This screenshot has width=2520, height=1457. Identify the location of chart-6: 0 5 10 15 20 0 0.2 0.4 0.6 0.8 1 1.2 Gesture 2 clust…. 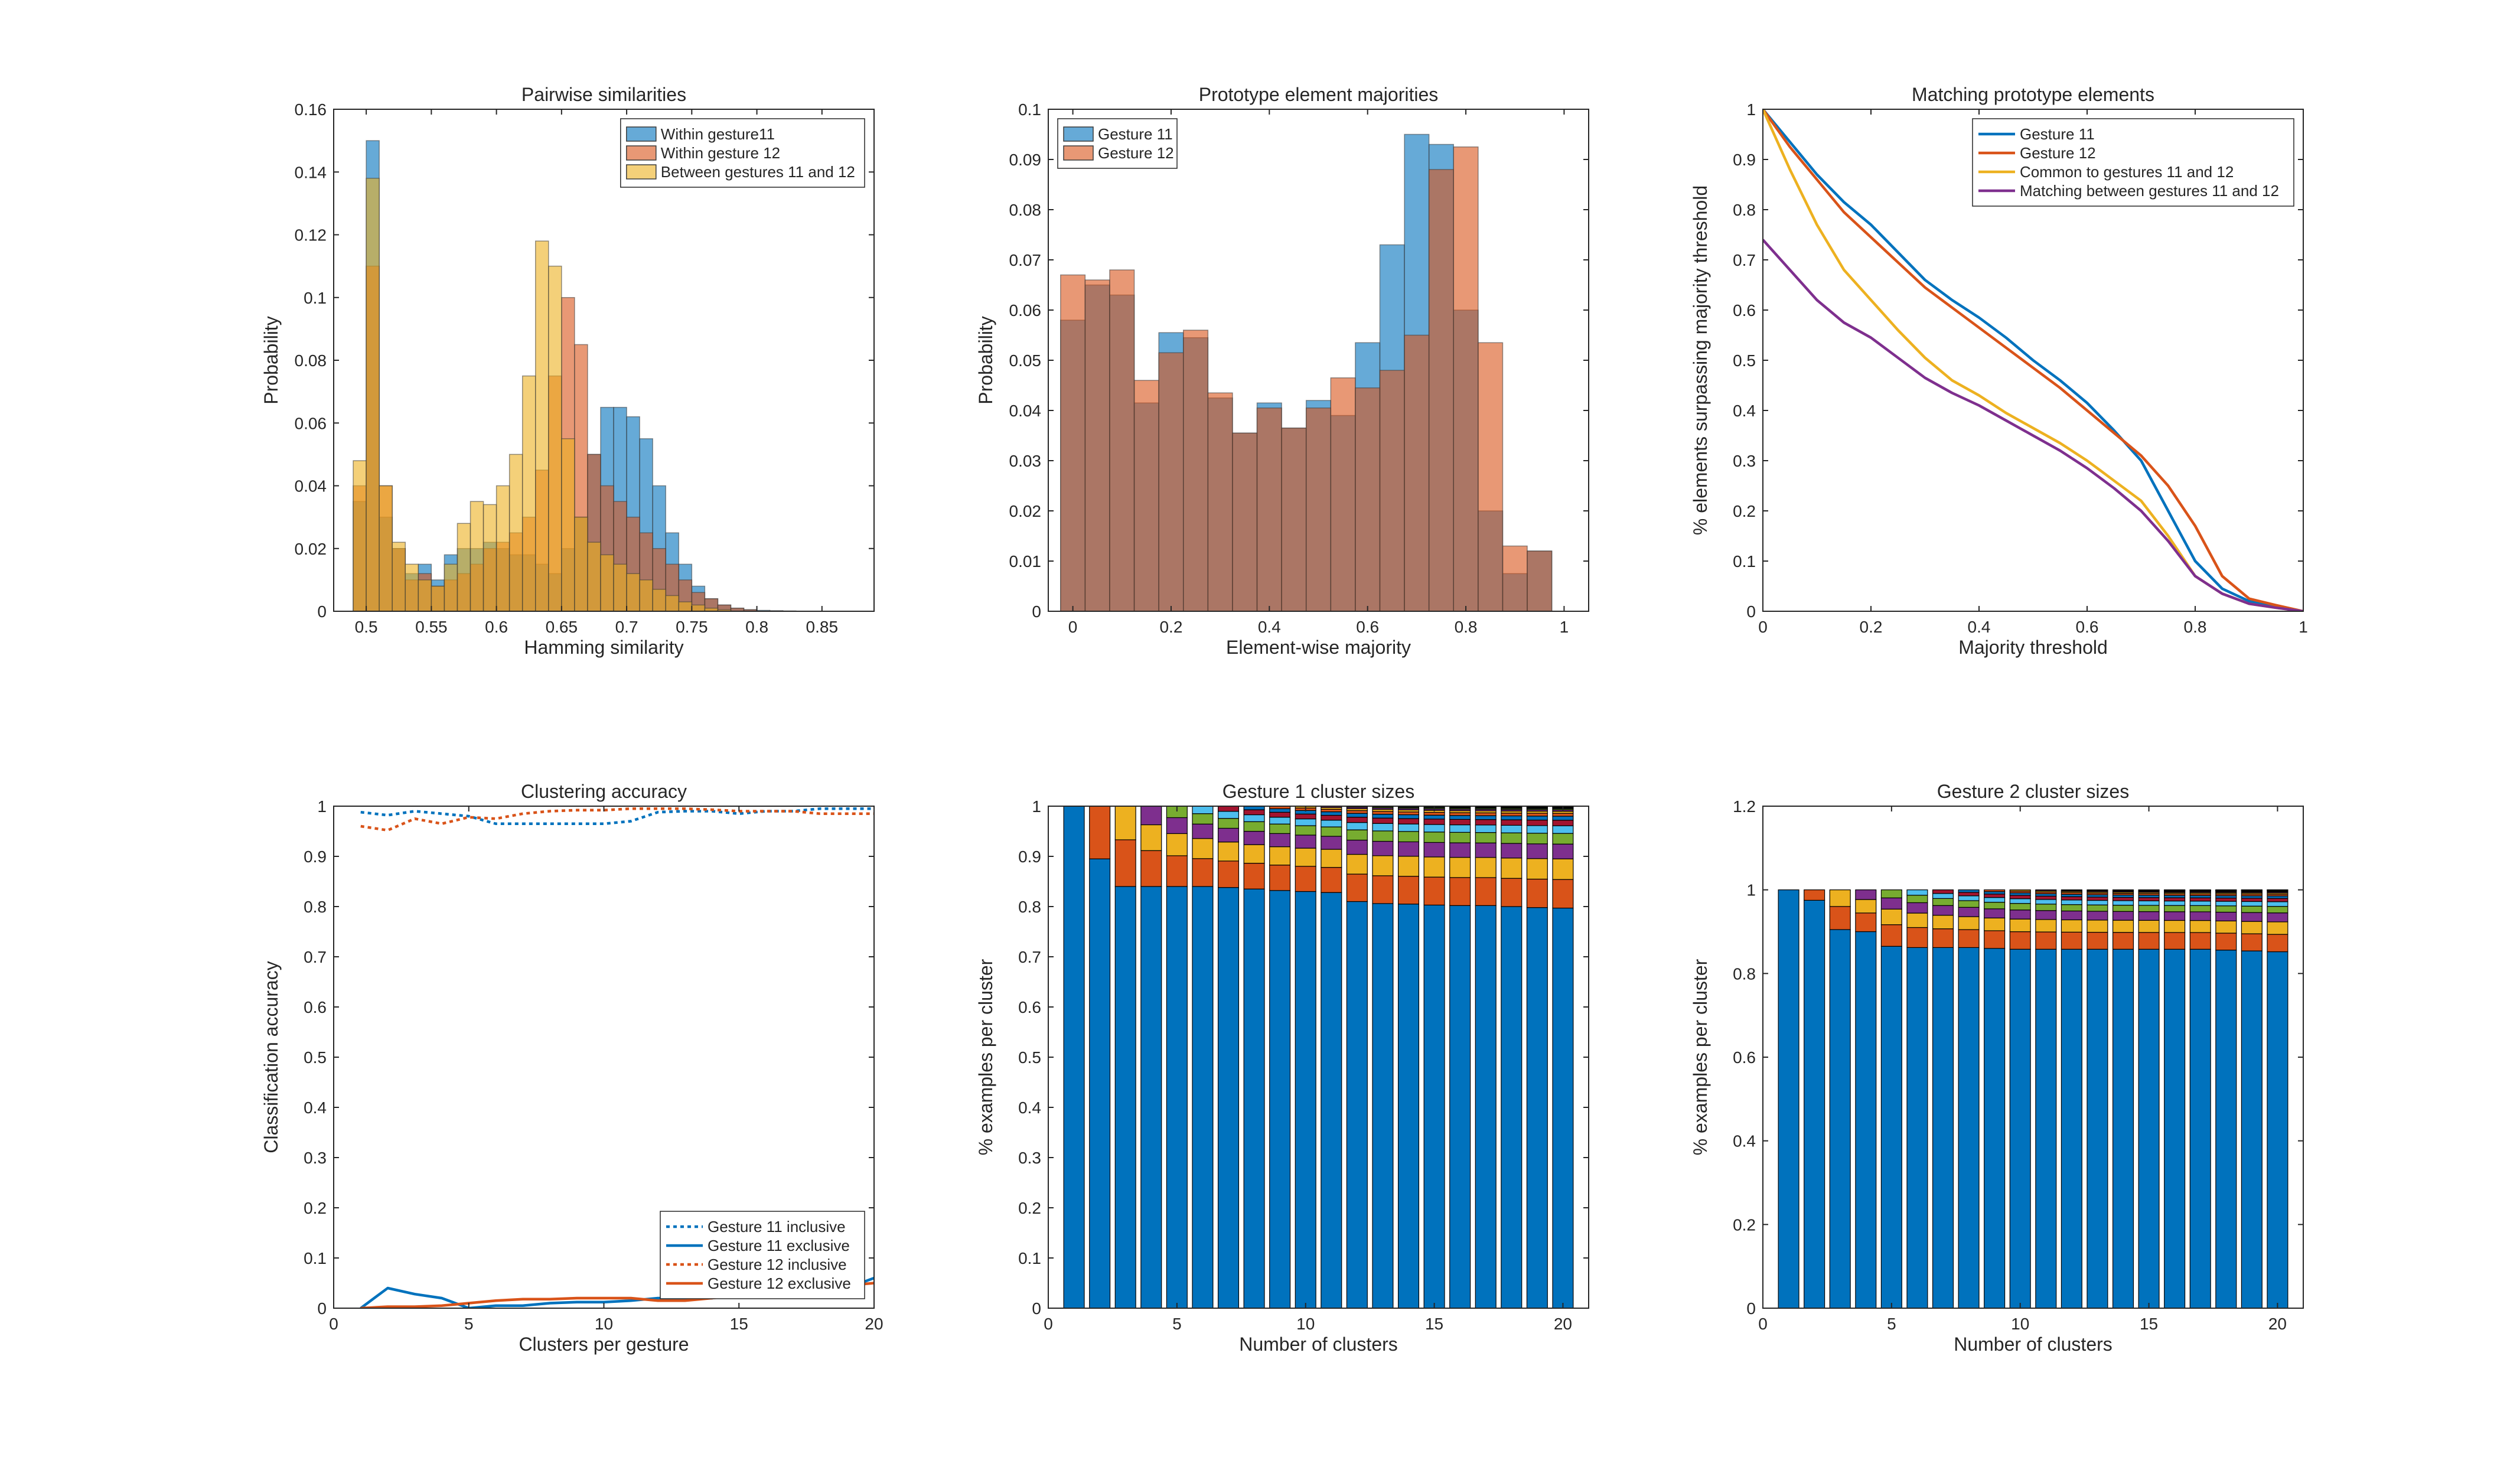
(1997, 1068).